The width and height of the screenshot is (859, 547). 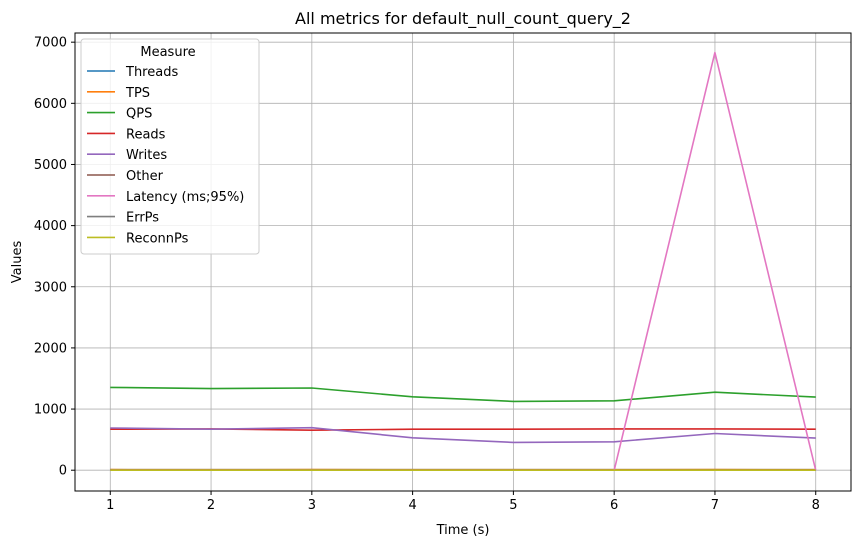 What do you see at coordinates (157, 238) in the screenshot?
I see `legend-label: ReconnPs` at bounding box center [157, 238].